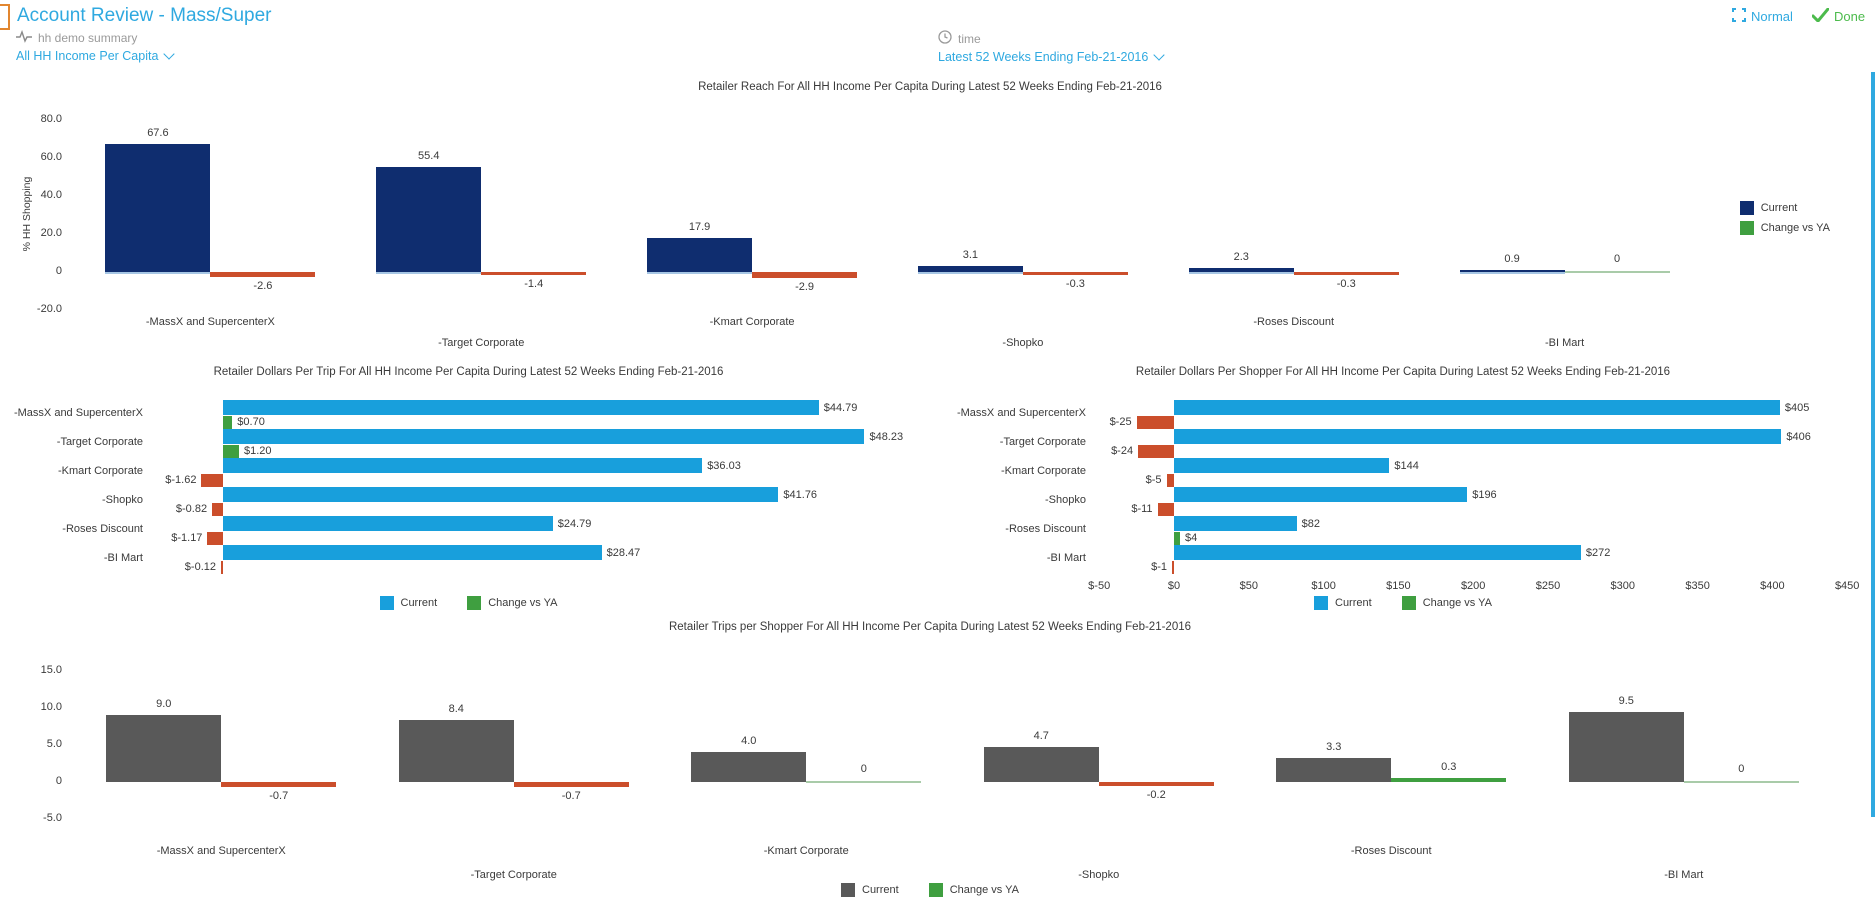 Image resolution: width=1875 pixels, height=903 pixels. What do you see at coordinates (1241, 256) in the screenshot?
I see `current-value-label: 2.3` at bounding box center [1241, 256].